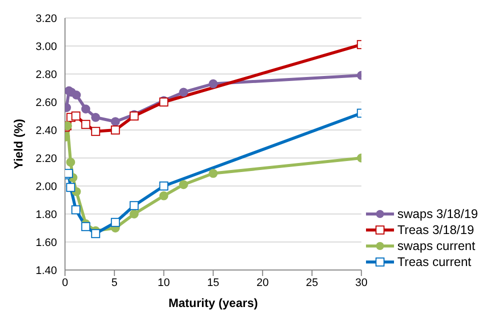  Describe the element at coordinates (434, 262) in the screenshot. I see `legend-label: Treas current` at that location.